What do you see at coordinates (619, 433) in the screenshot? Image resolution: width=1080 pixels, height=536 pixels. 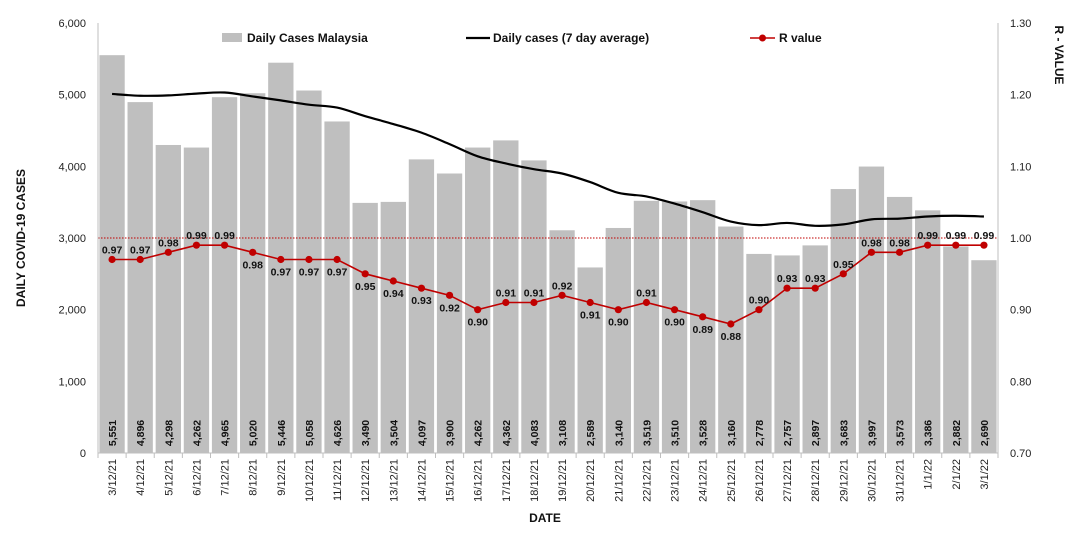 I see `bar-label-19: 3,140` at bounding box center [619, 433].